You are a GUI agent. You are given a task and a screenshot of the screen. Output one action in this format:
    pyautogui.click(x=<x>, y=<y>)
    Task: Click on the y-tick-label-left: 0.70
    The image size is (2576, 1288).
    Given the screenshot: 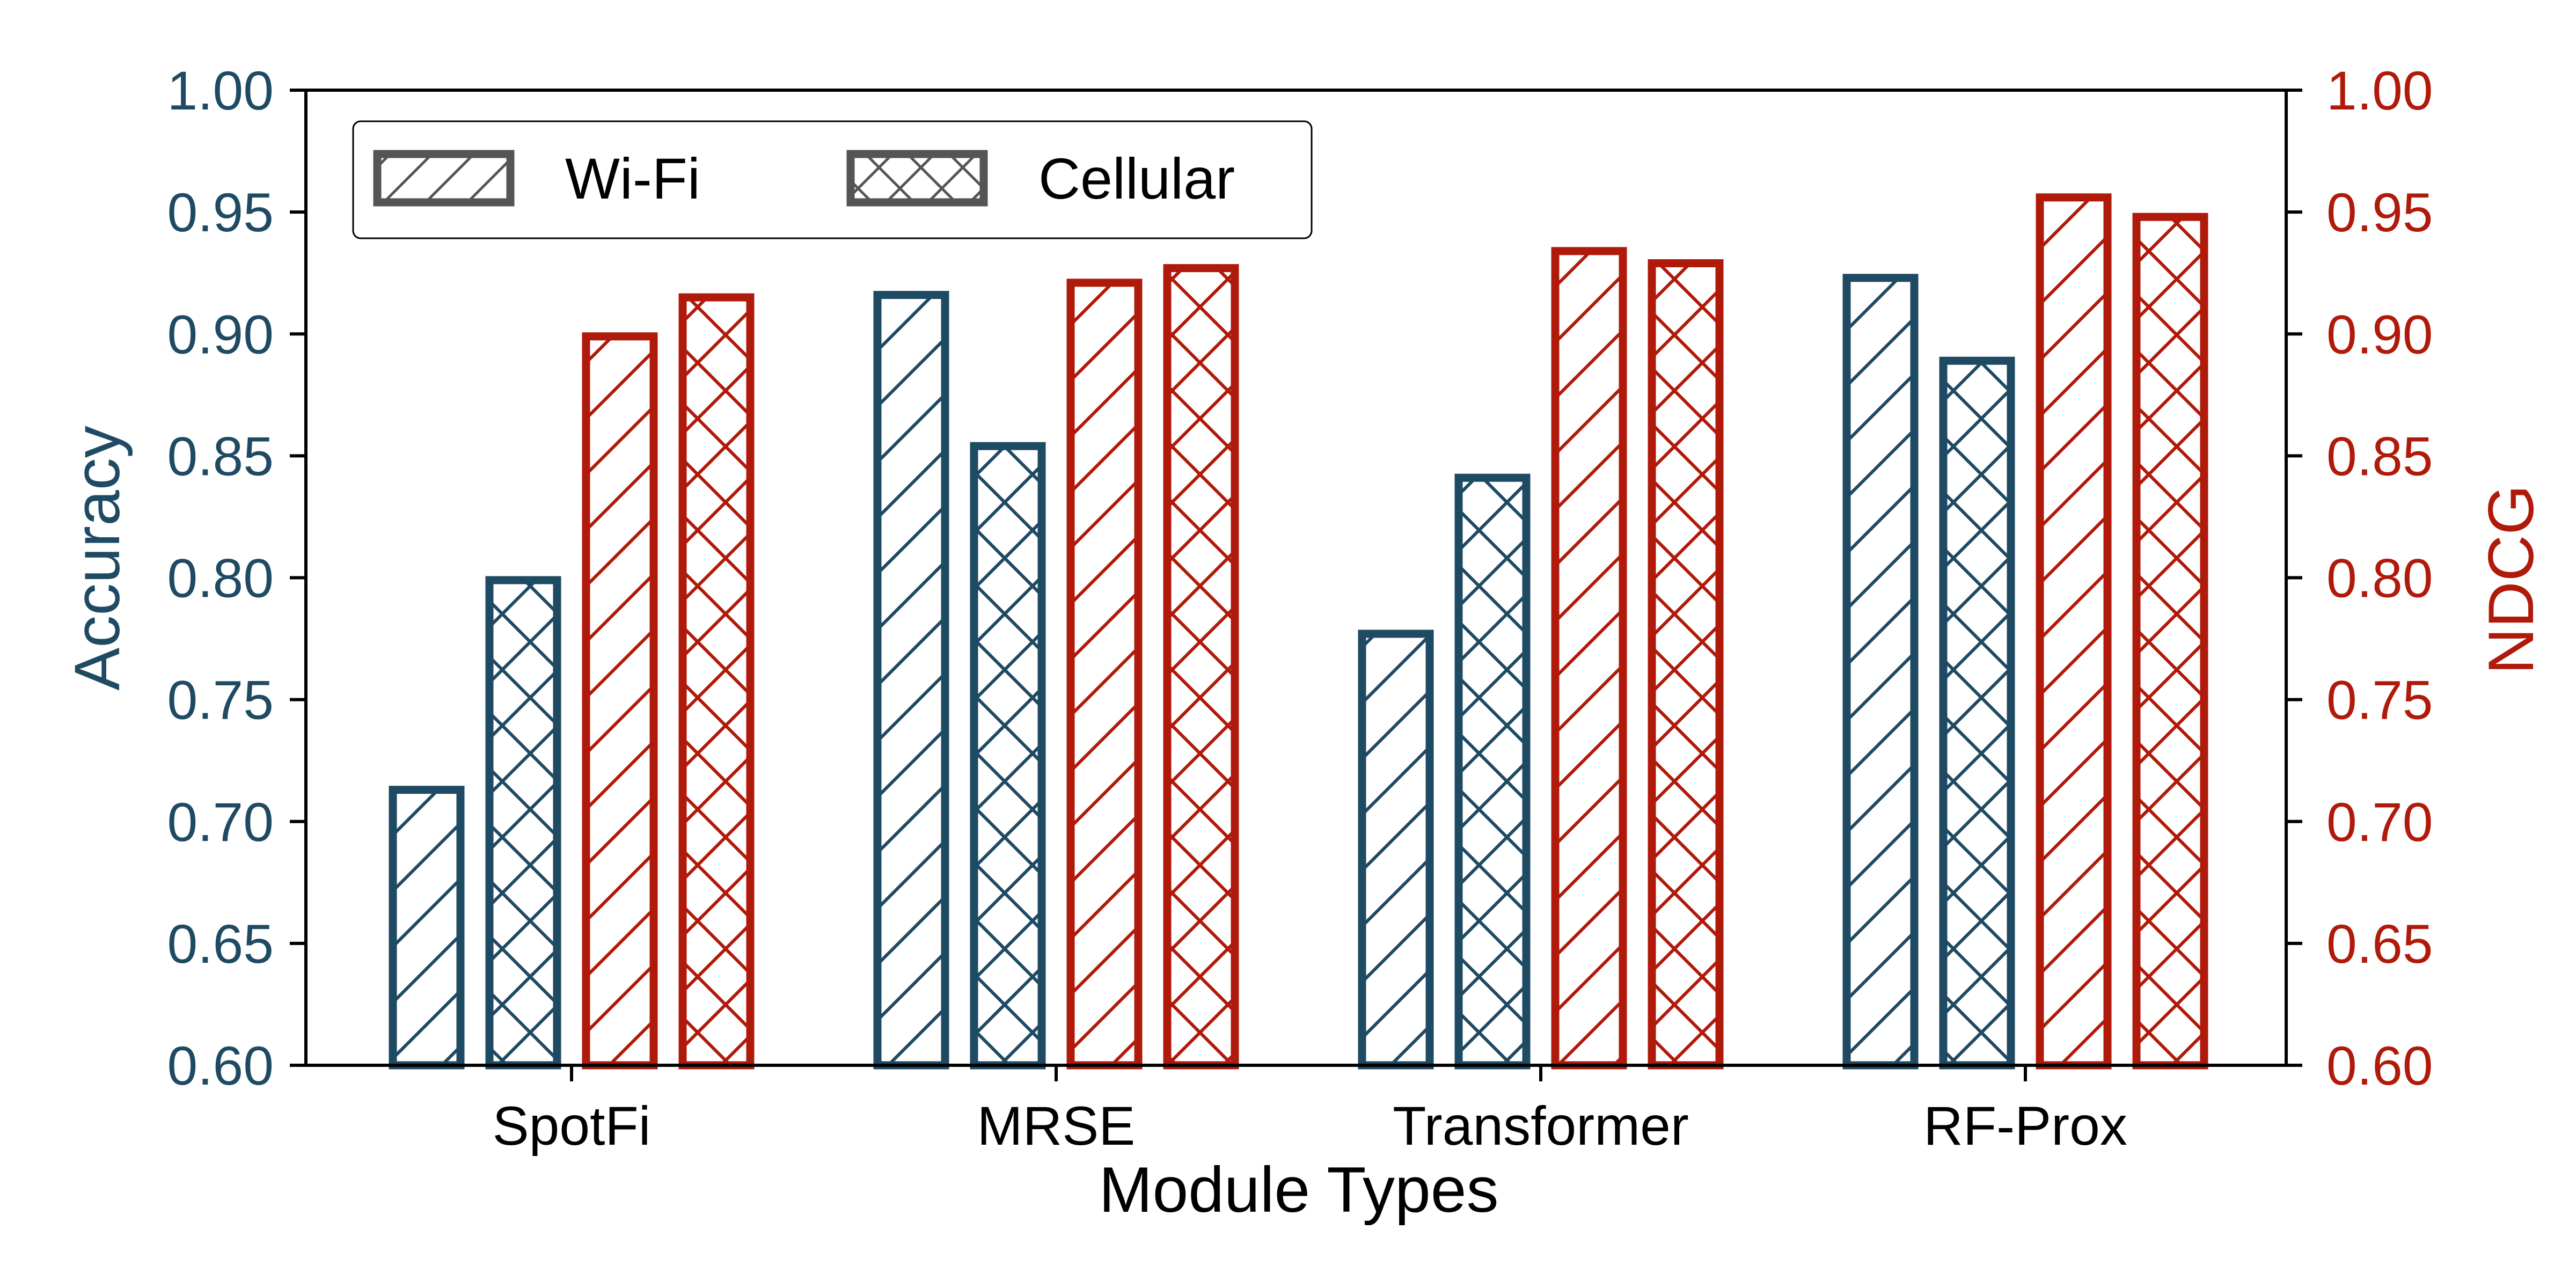 What is the action you would take?
    pyautogui.click(x=220, y=822)
    